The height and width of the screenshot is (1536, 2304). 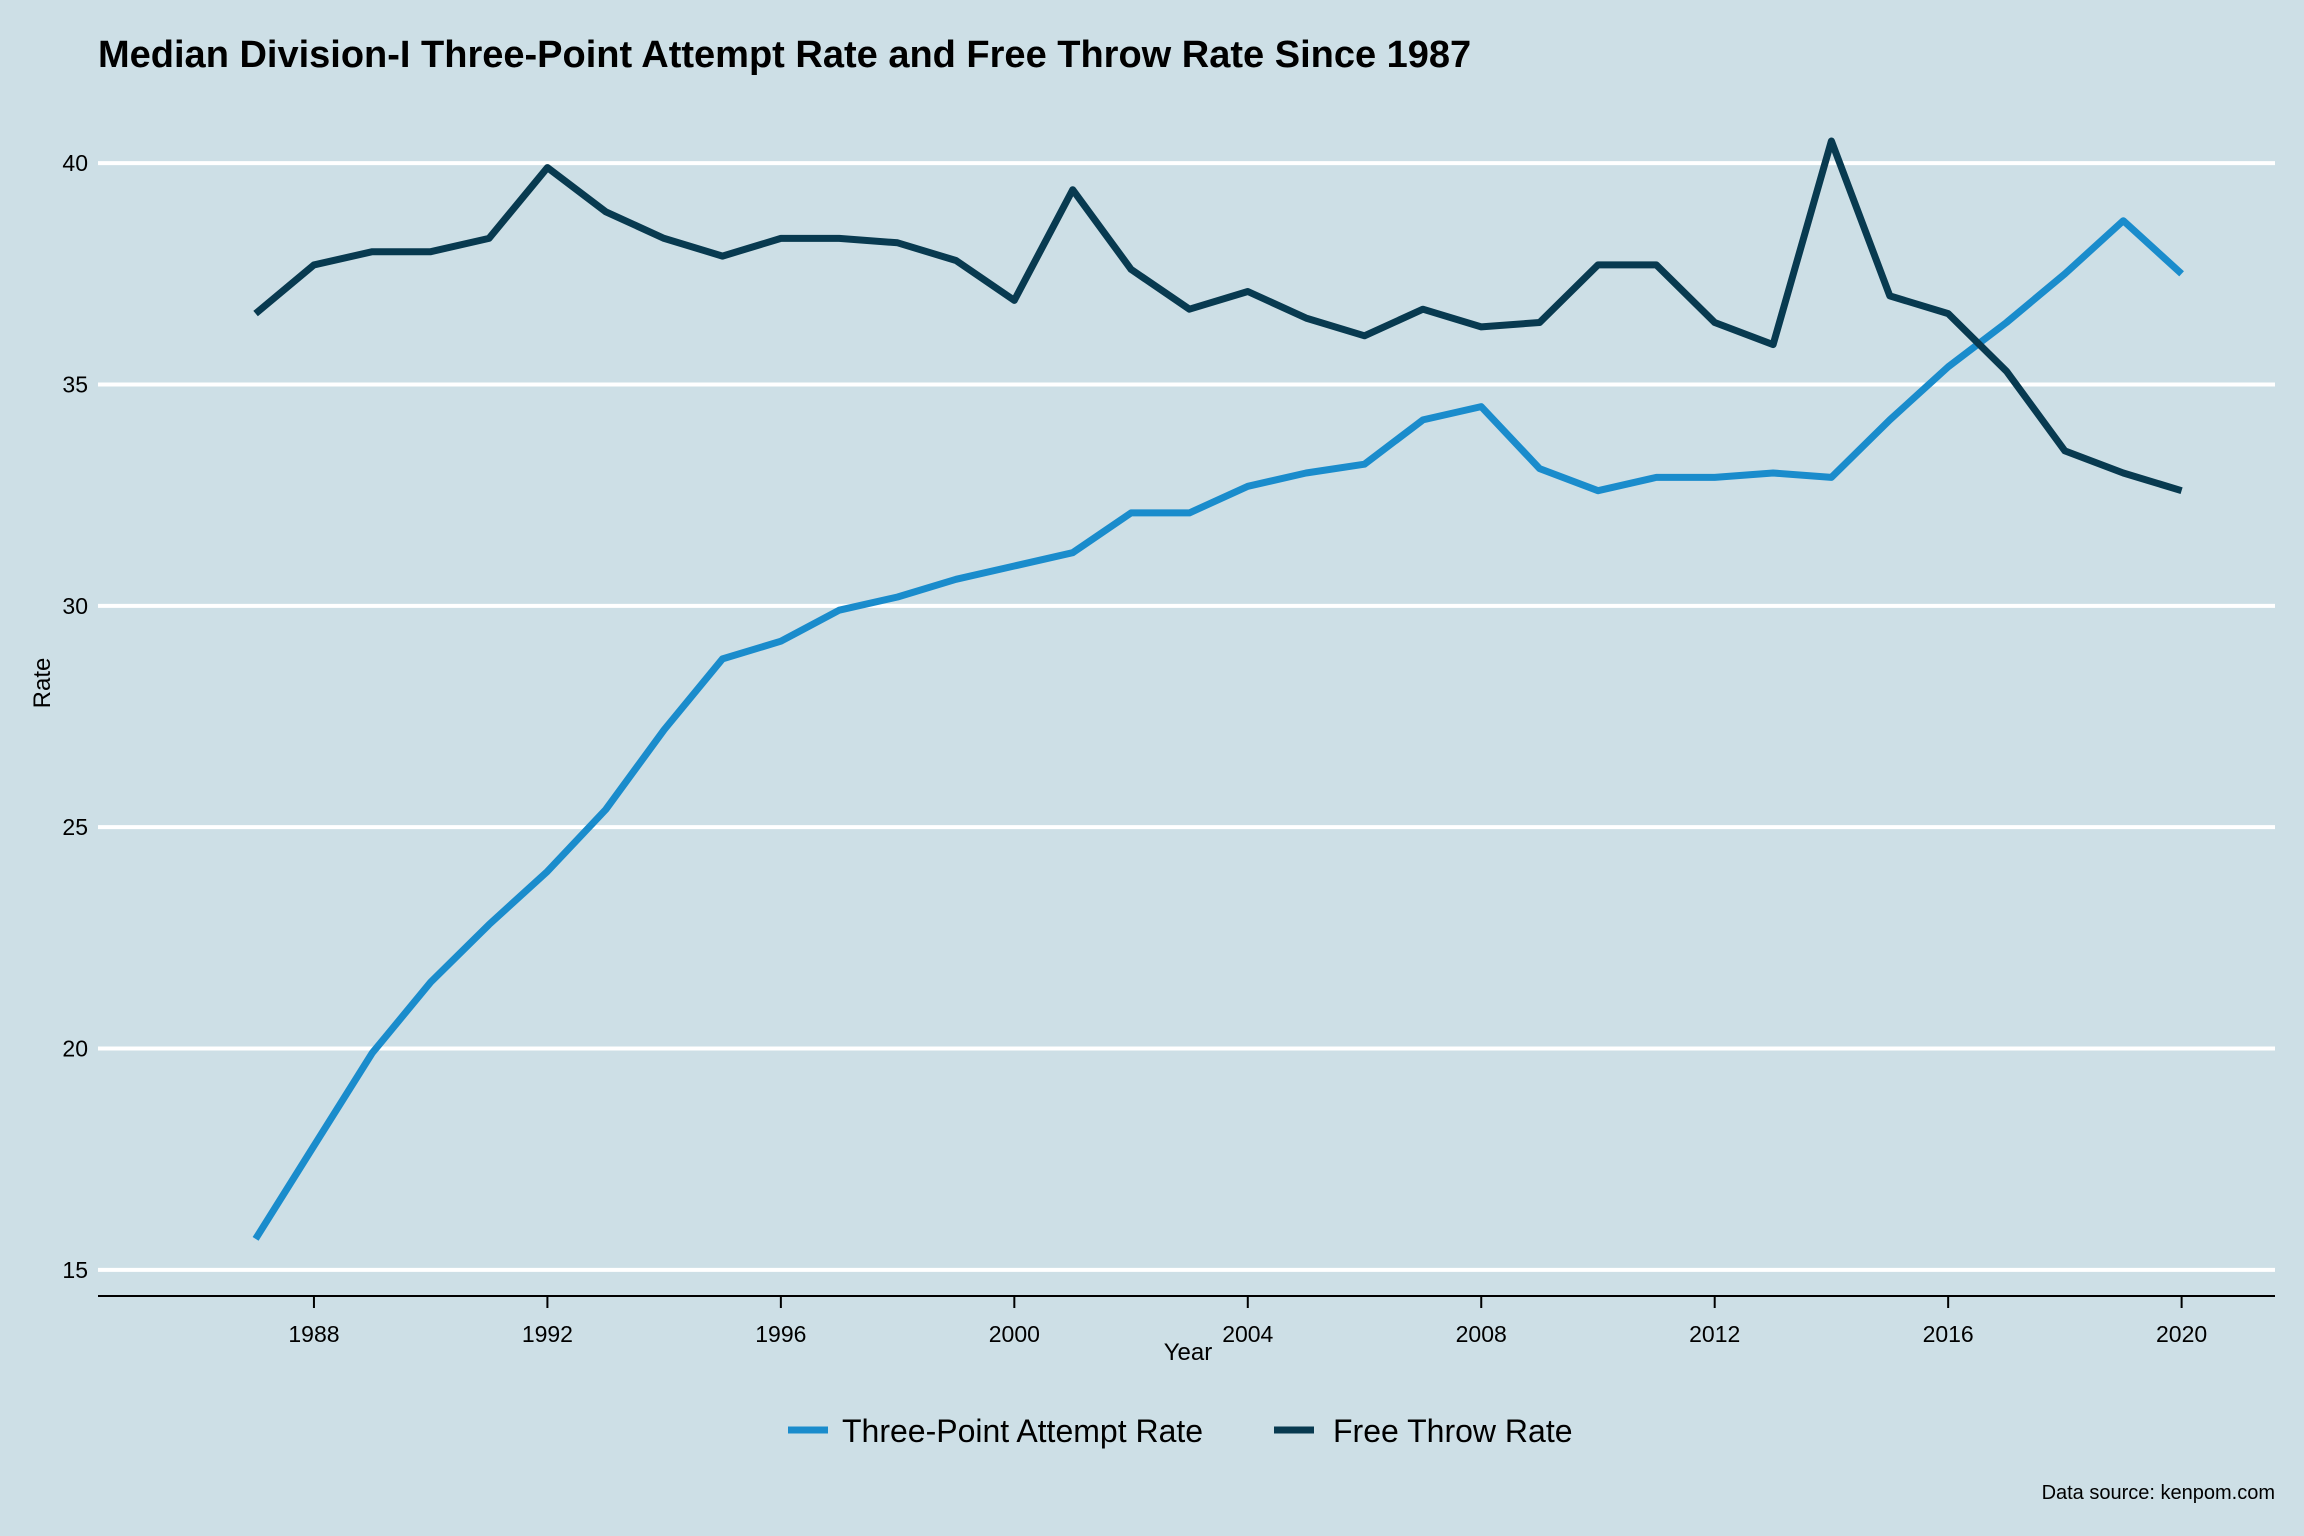 What do you see at coordinates (1014, 1334) in the screenshot?
I see `x-tick-label: 2000` at bounding box center [1014, 1334].